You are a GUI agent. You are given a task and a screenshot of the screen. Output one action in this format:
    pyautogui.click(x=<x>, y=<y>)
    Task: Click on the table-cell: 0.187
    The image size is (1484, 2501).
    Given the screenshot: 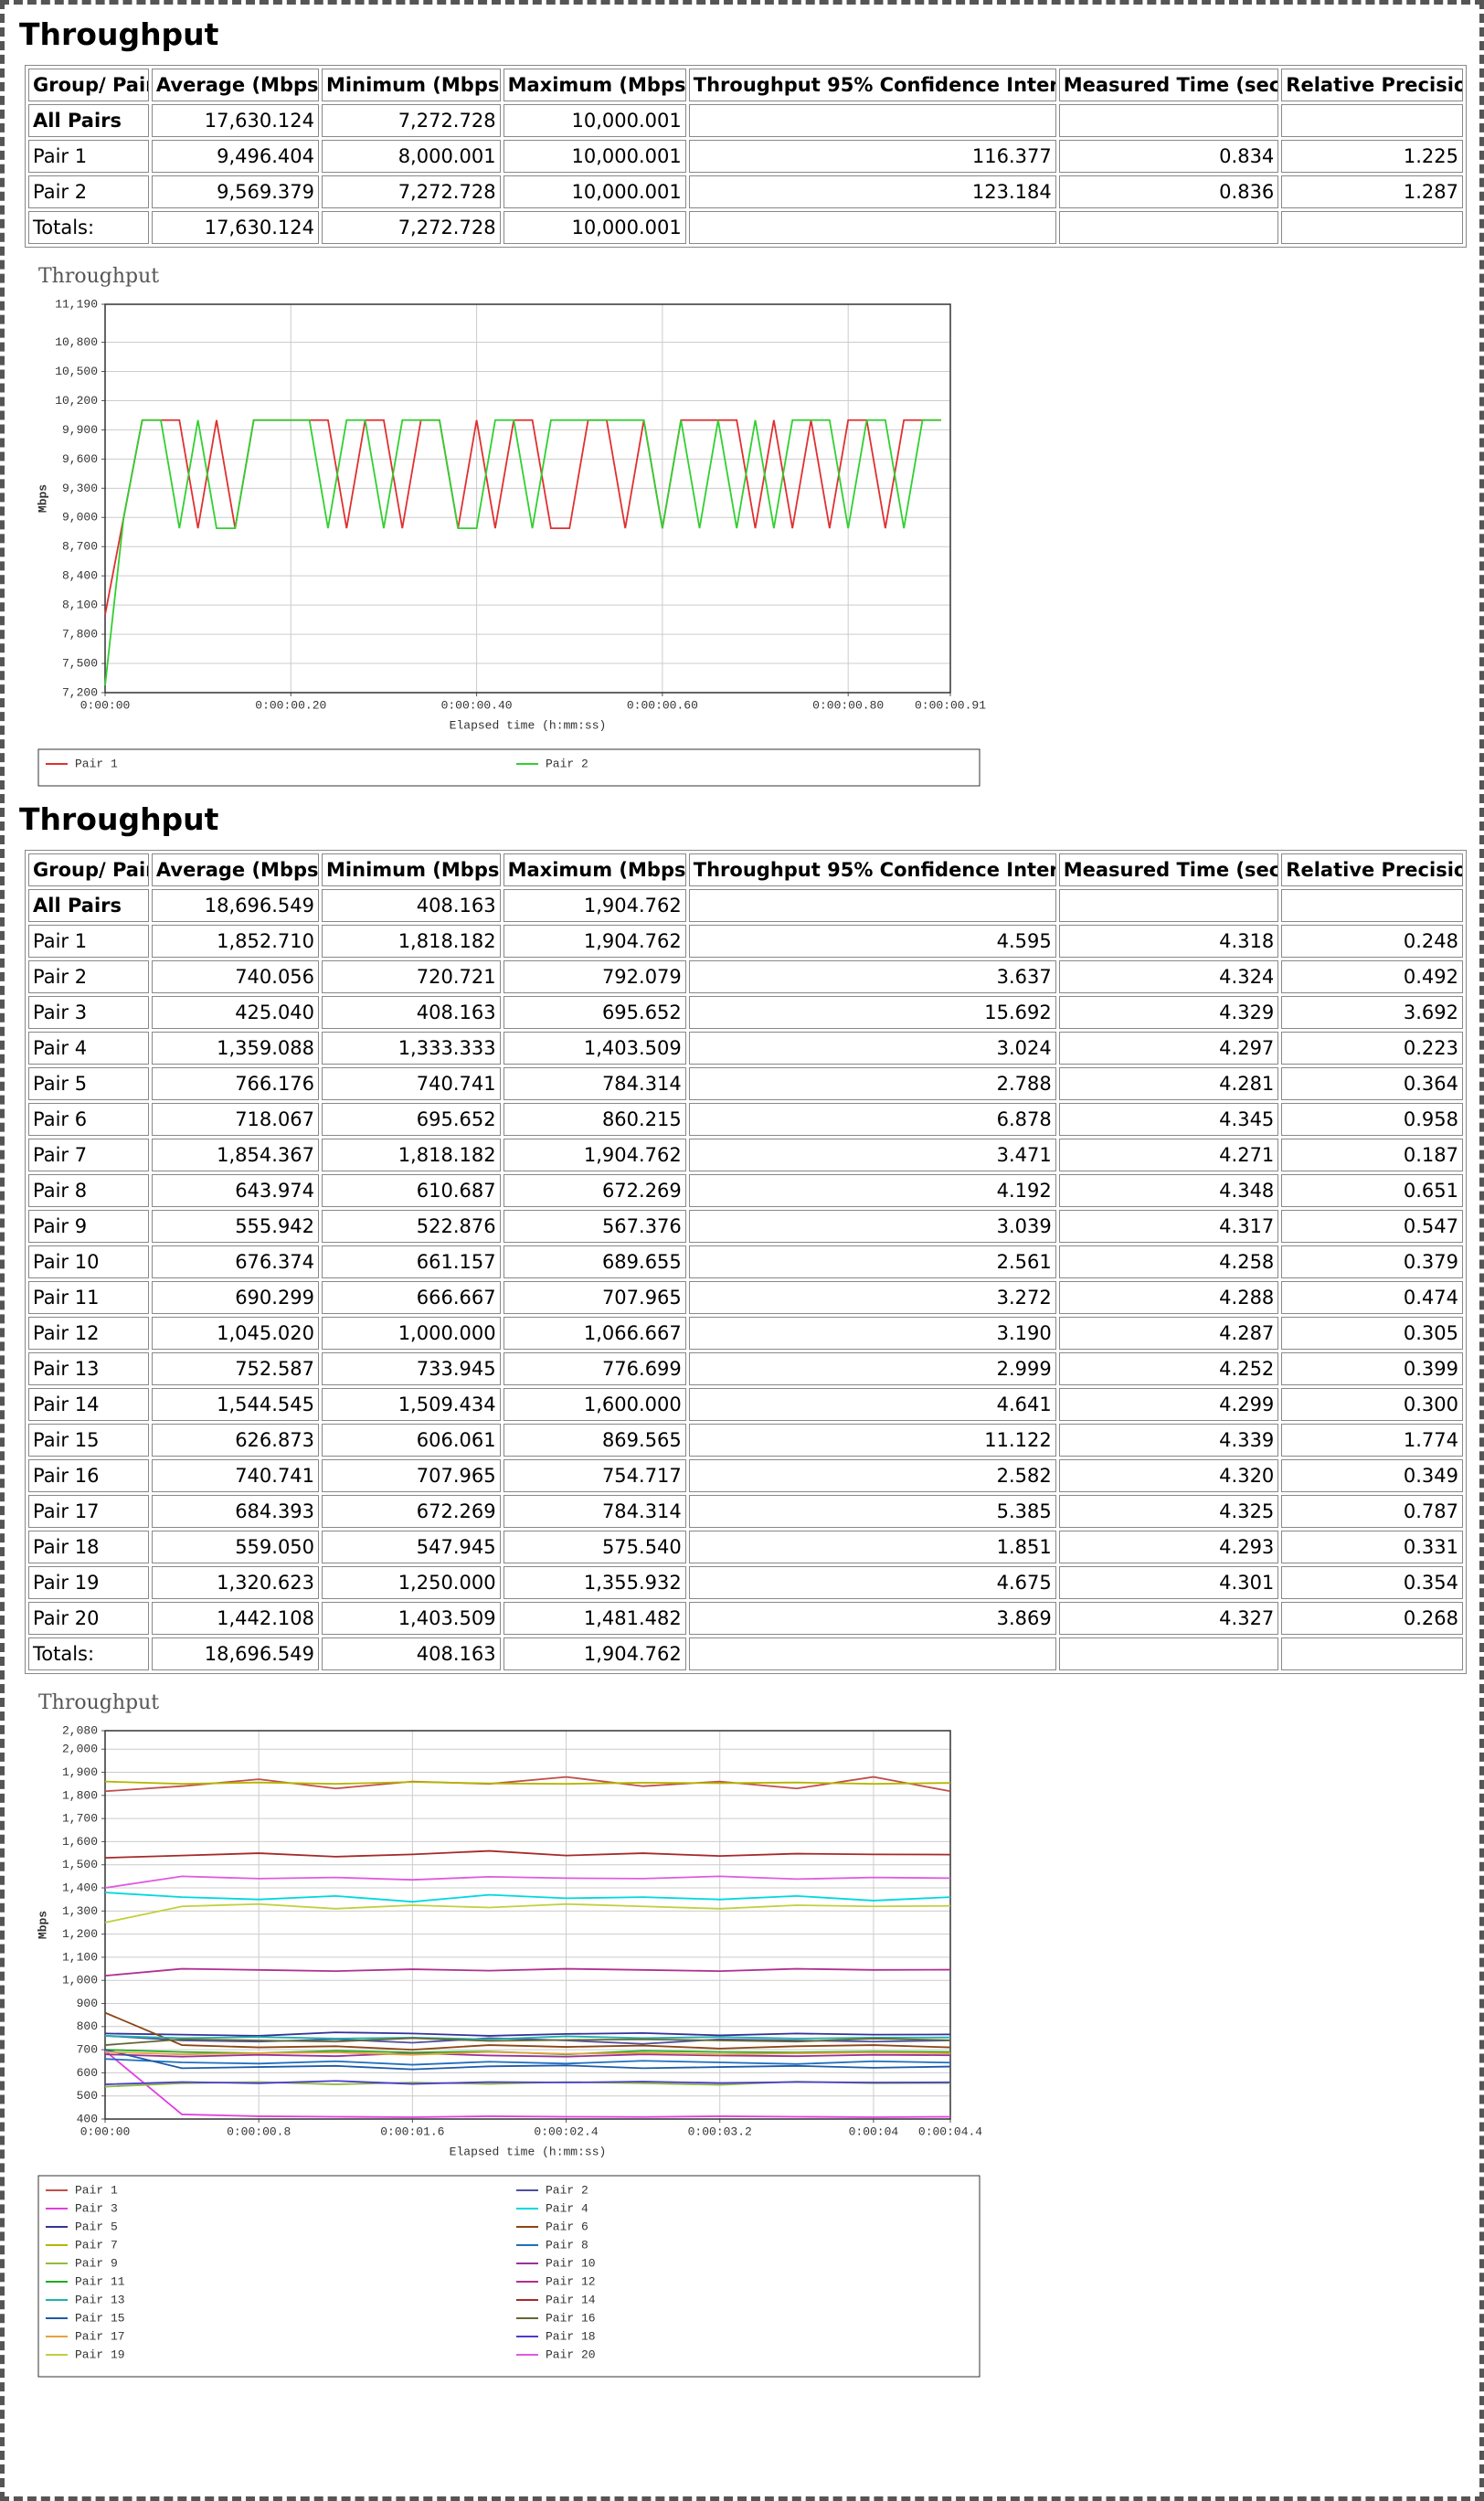 What is the action you would take?
    pyautogui.click(x=1372, y=1155)
    